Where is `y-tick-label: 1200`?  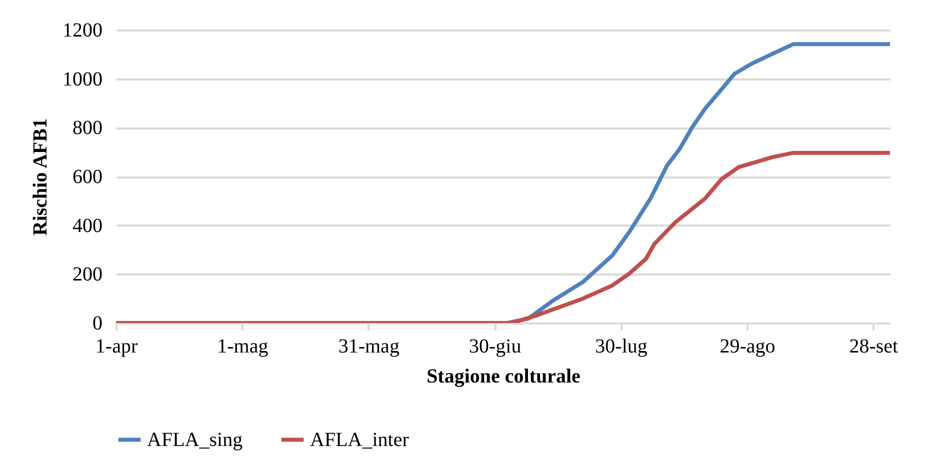
y-tick-label: 1200 is located at coordinates (82, 31).